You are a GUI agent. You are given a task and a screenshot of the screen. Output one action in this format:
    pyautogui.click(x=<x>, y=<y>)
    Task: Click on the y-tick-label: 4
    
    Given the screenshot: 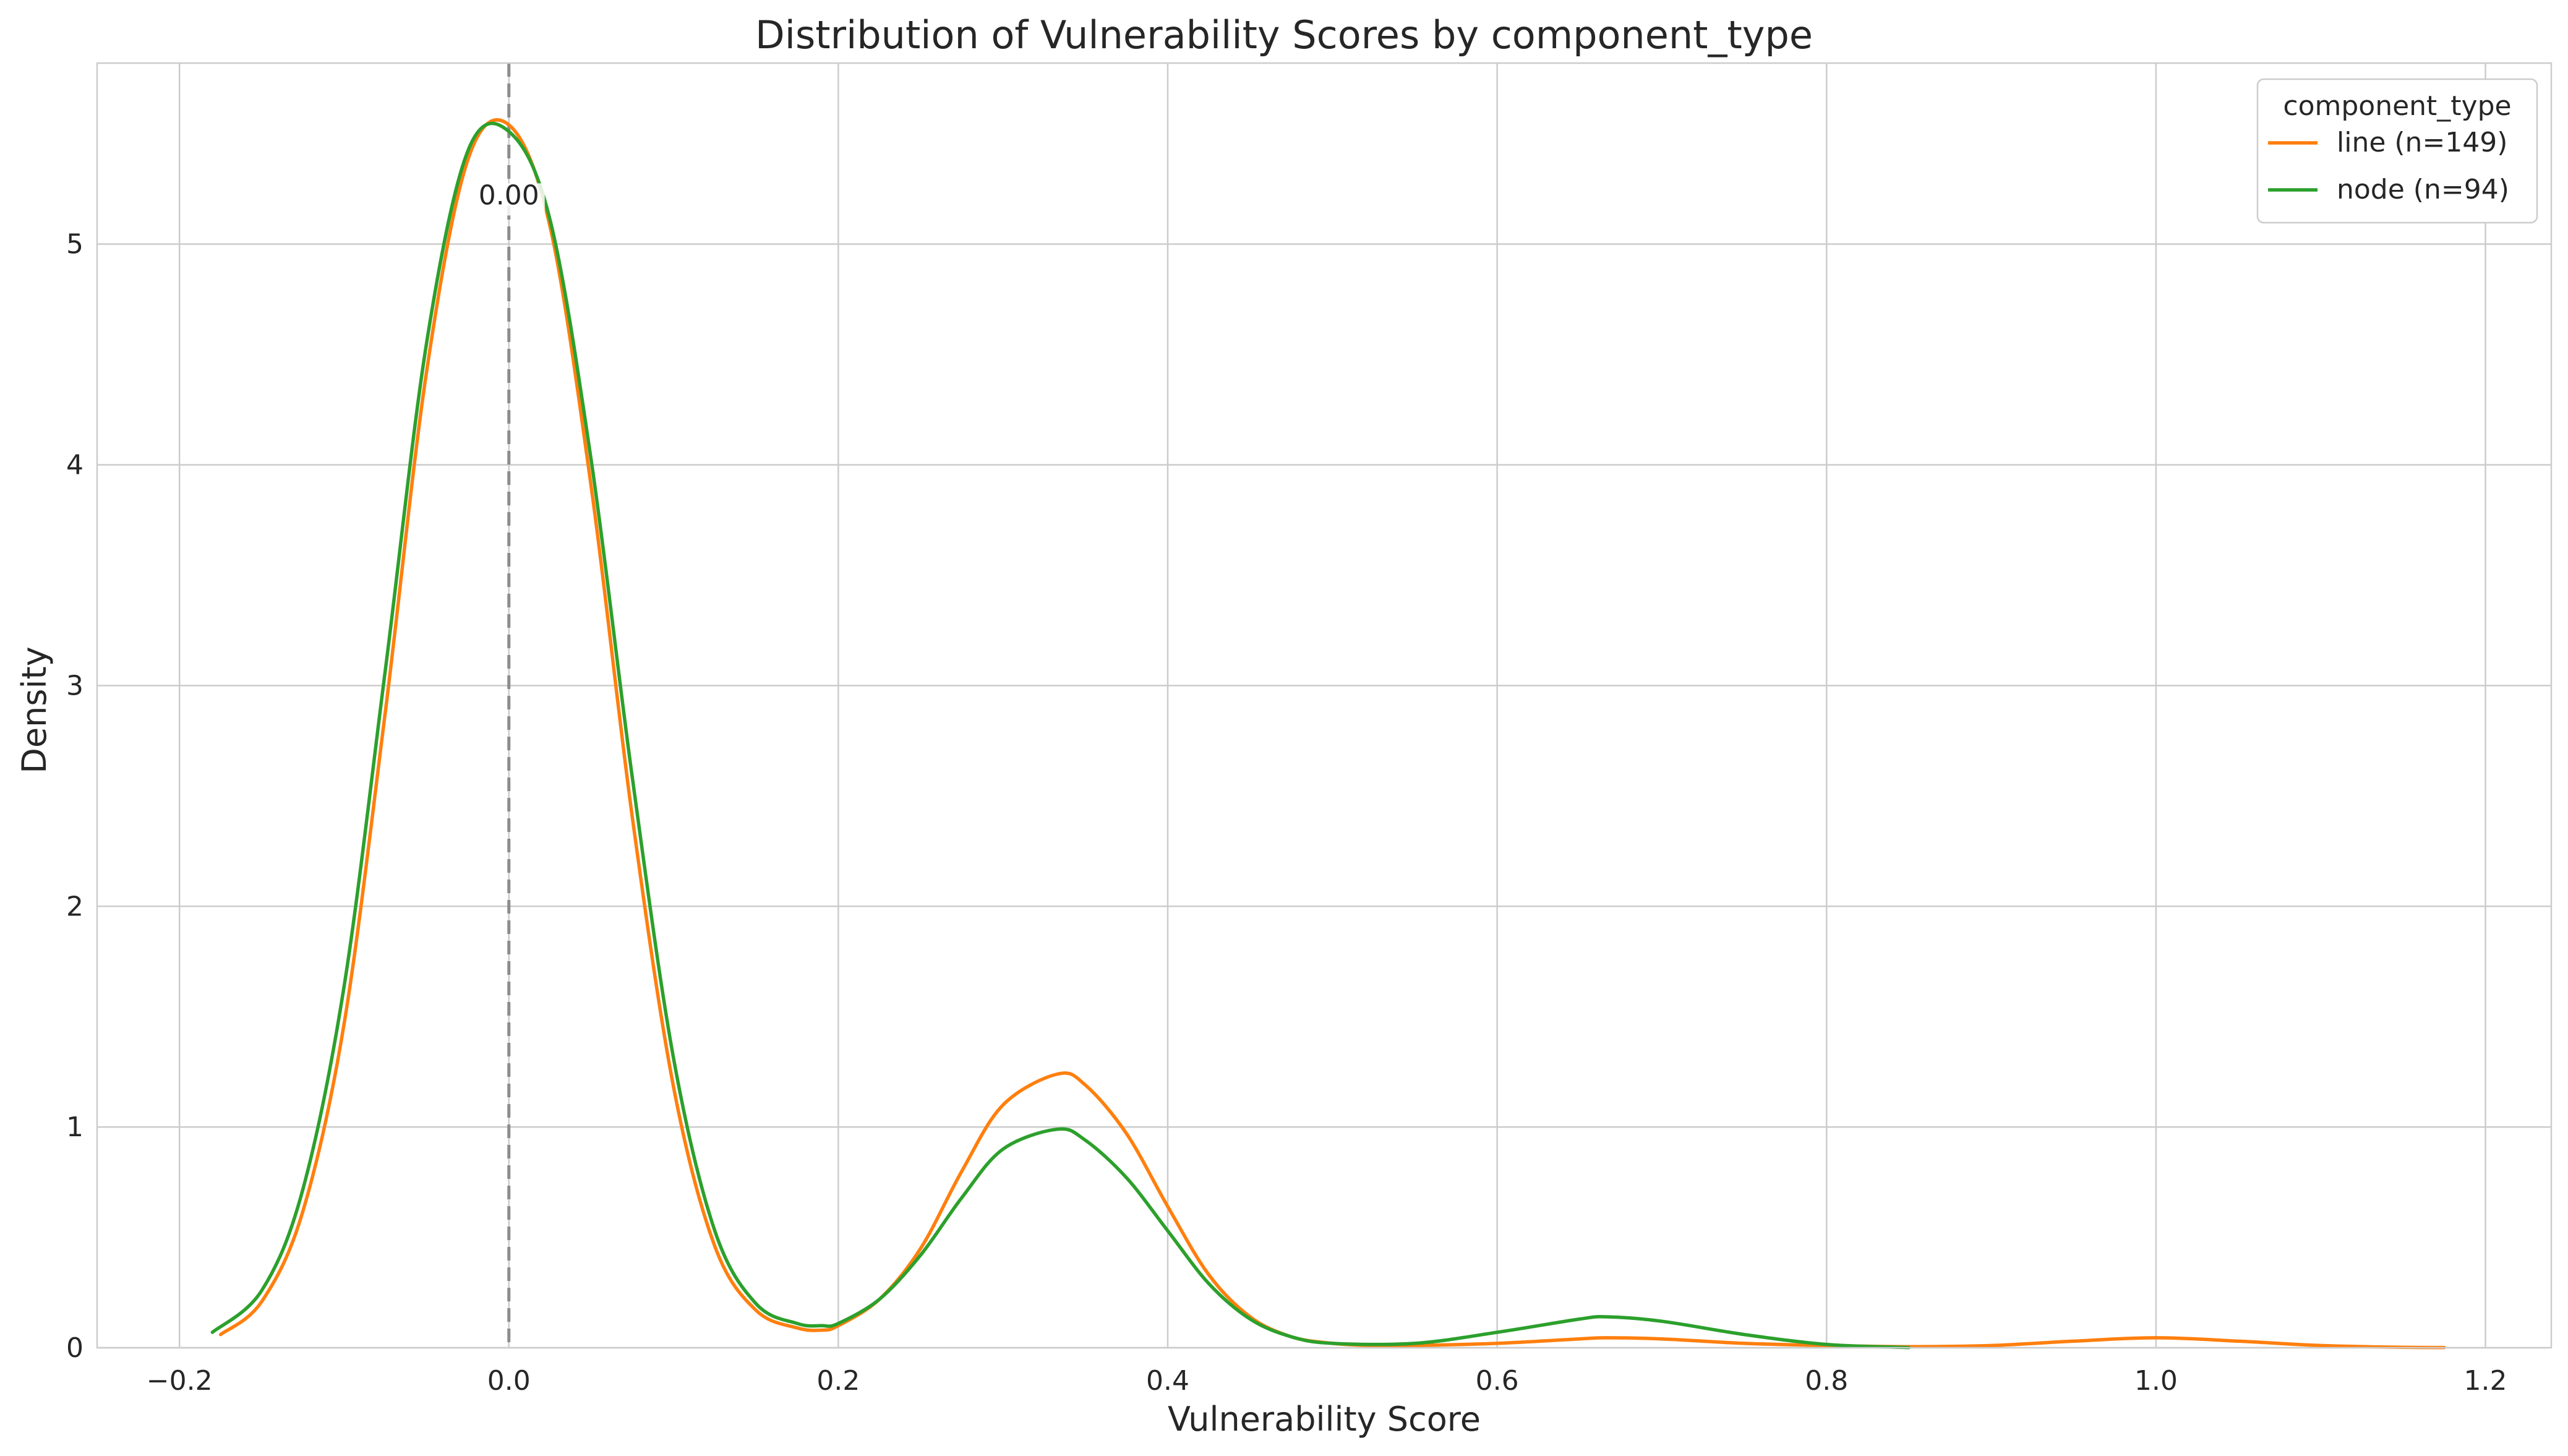 What is the action you would take?
    pyautogui.click(x=74, y=465)
    